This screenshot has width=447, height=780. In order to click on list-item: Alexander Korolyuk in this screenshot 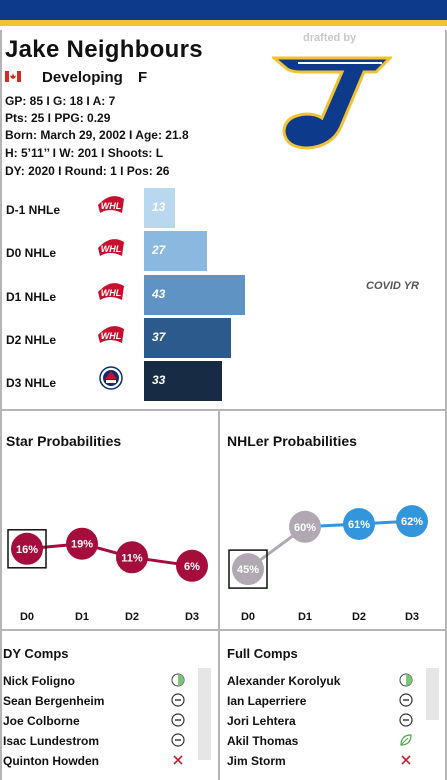, I will do `click(284, 681)`.